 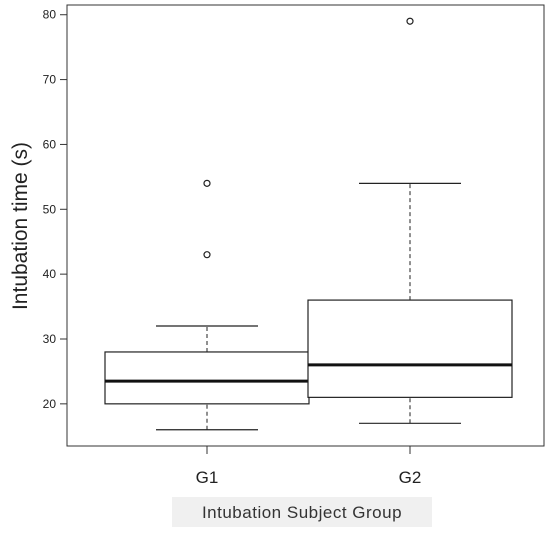 I want to click on y-tick-label: 60, so click(x=50, y=144).